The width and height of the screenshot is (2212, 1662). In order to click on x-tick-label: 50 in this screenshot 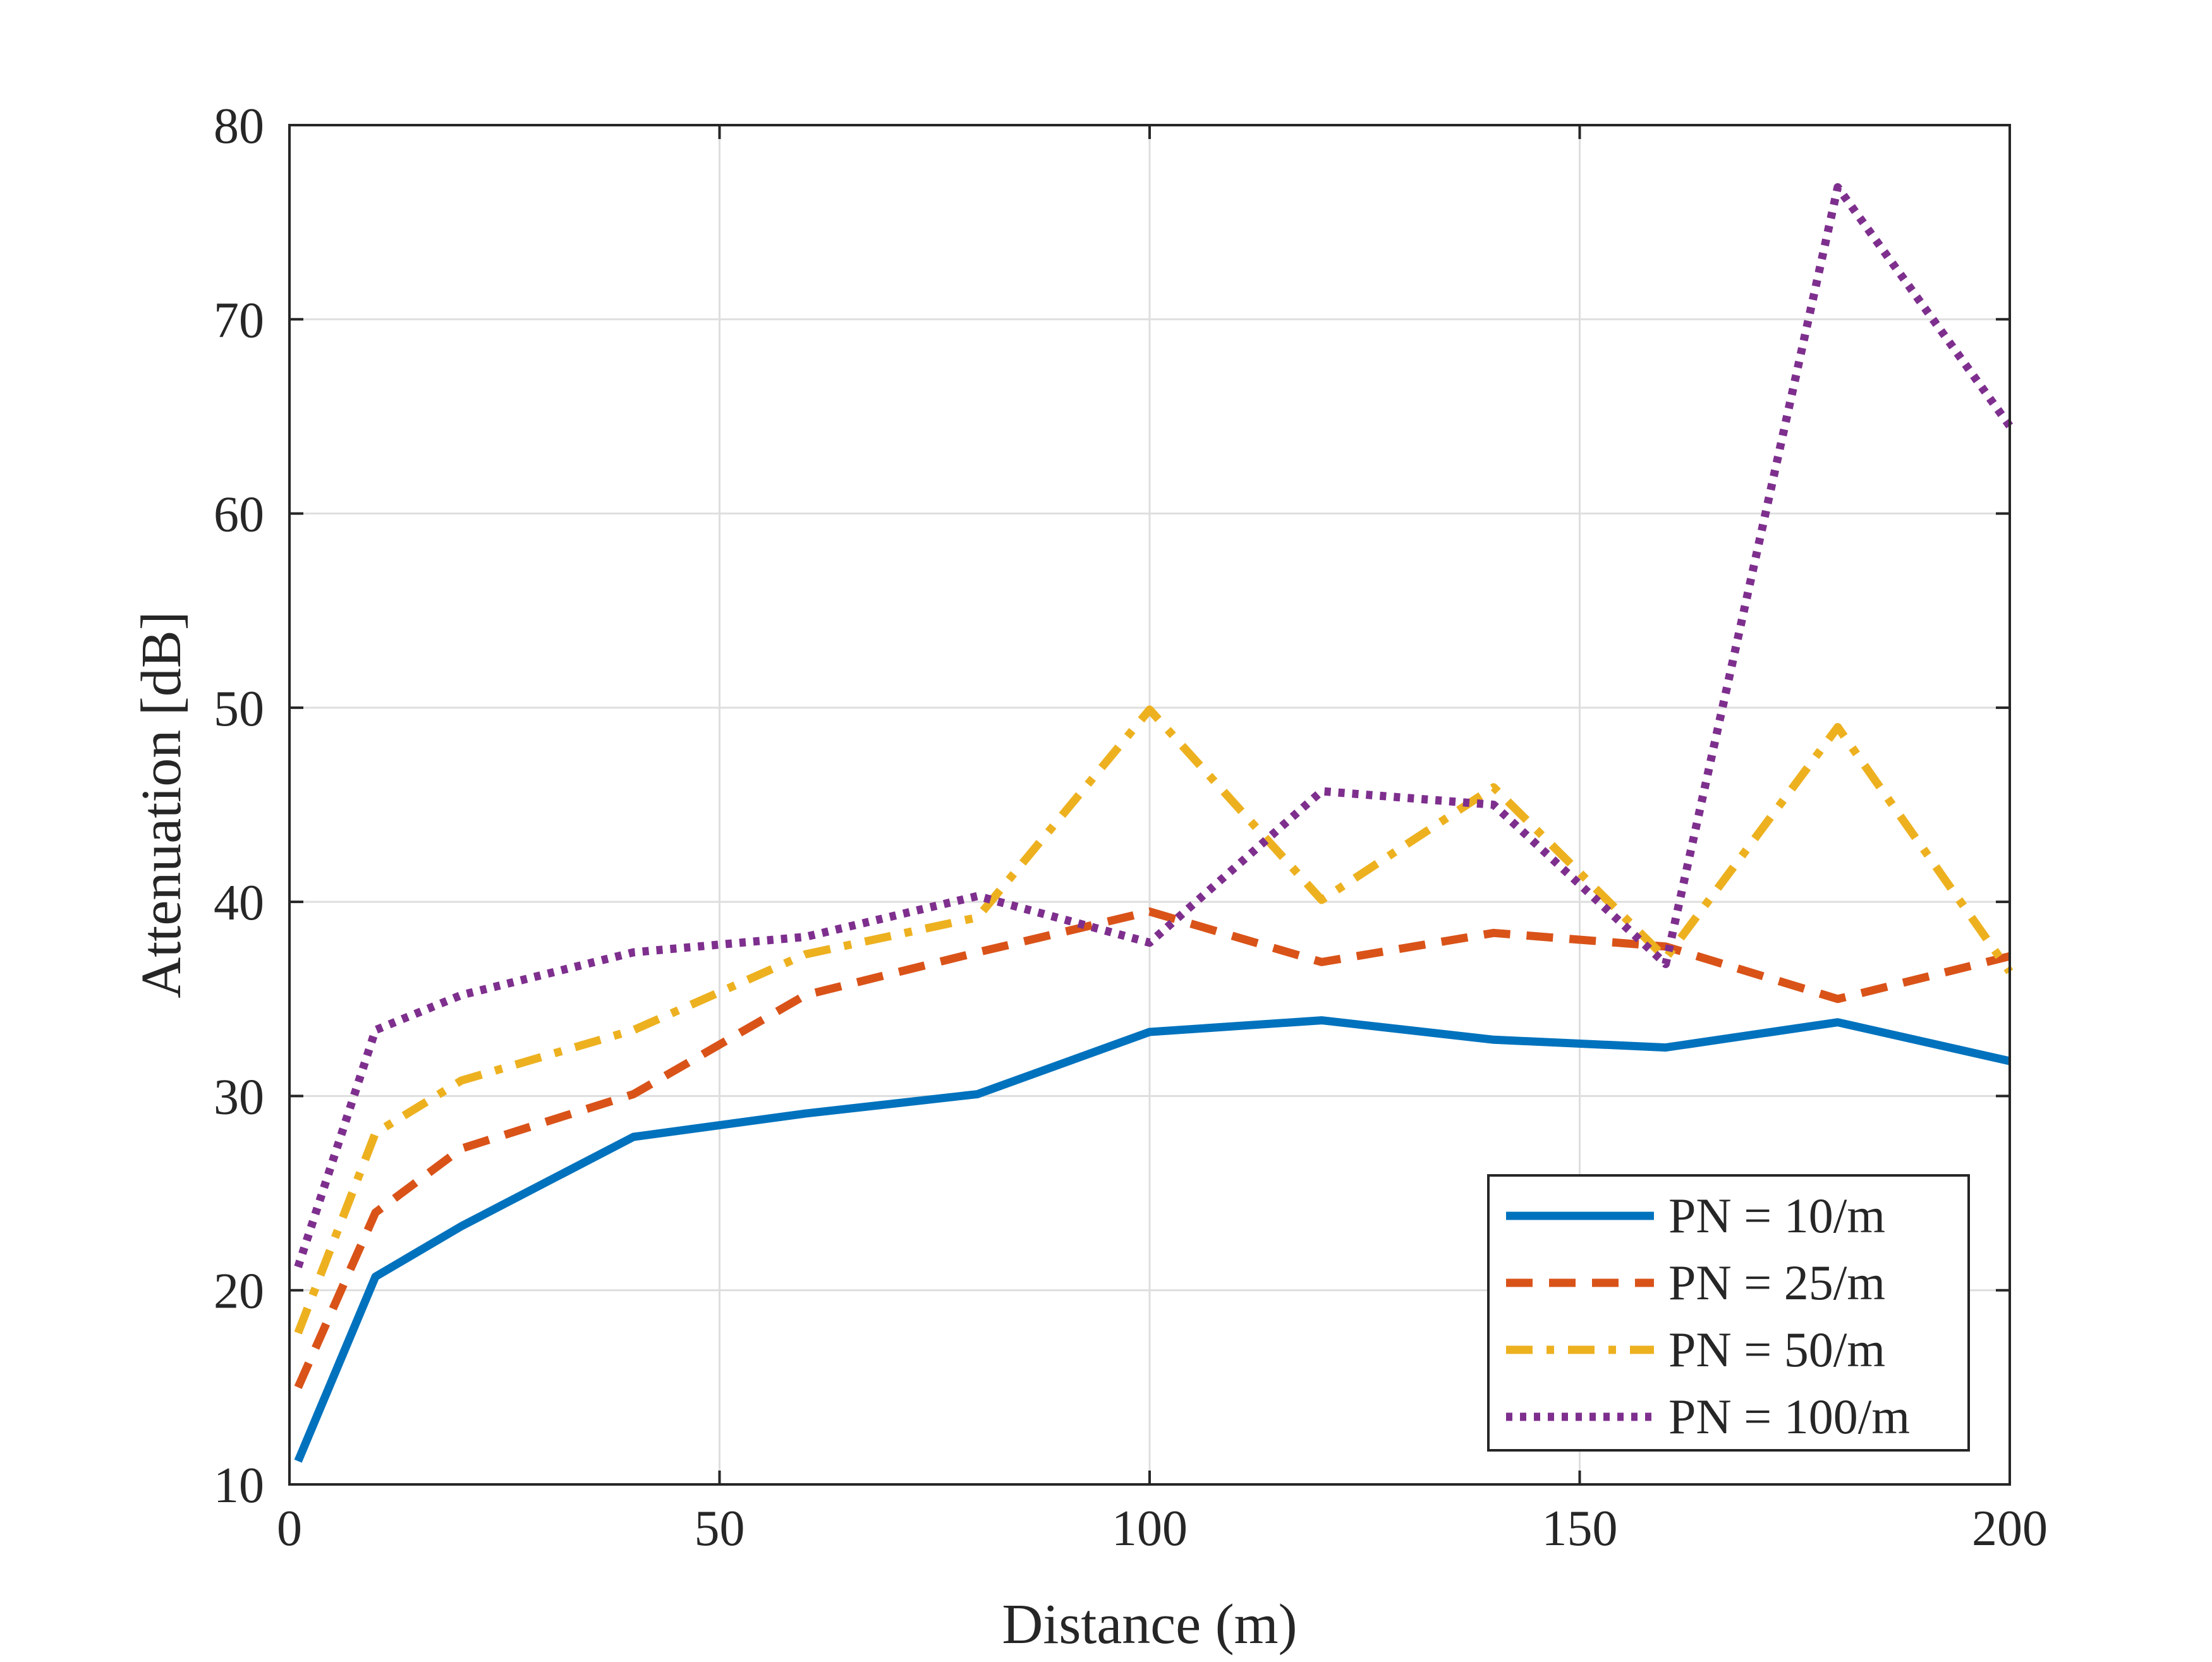, I will do `click(720, 1528)`.